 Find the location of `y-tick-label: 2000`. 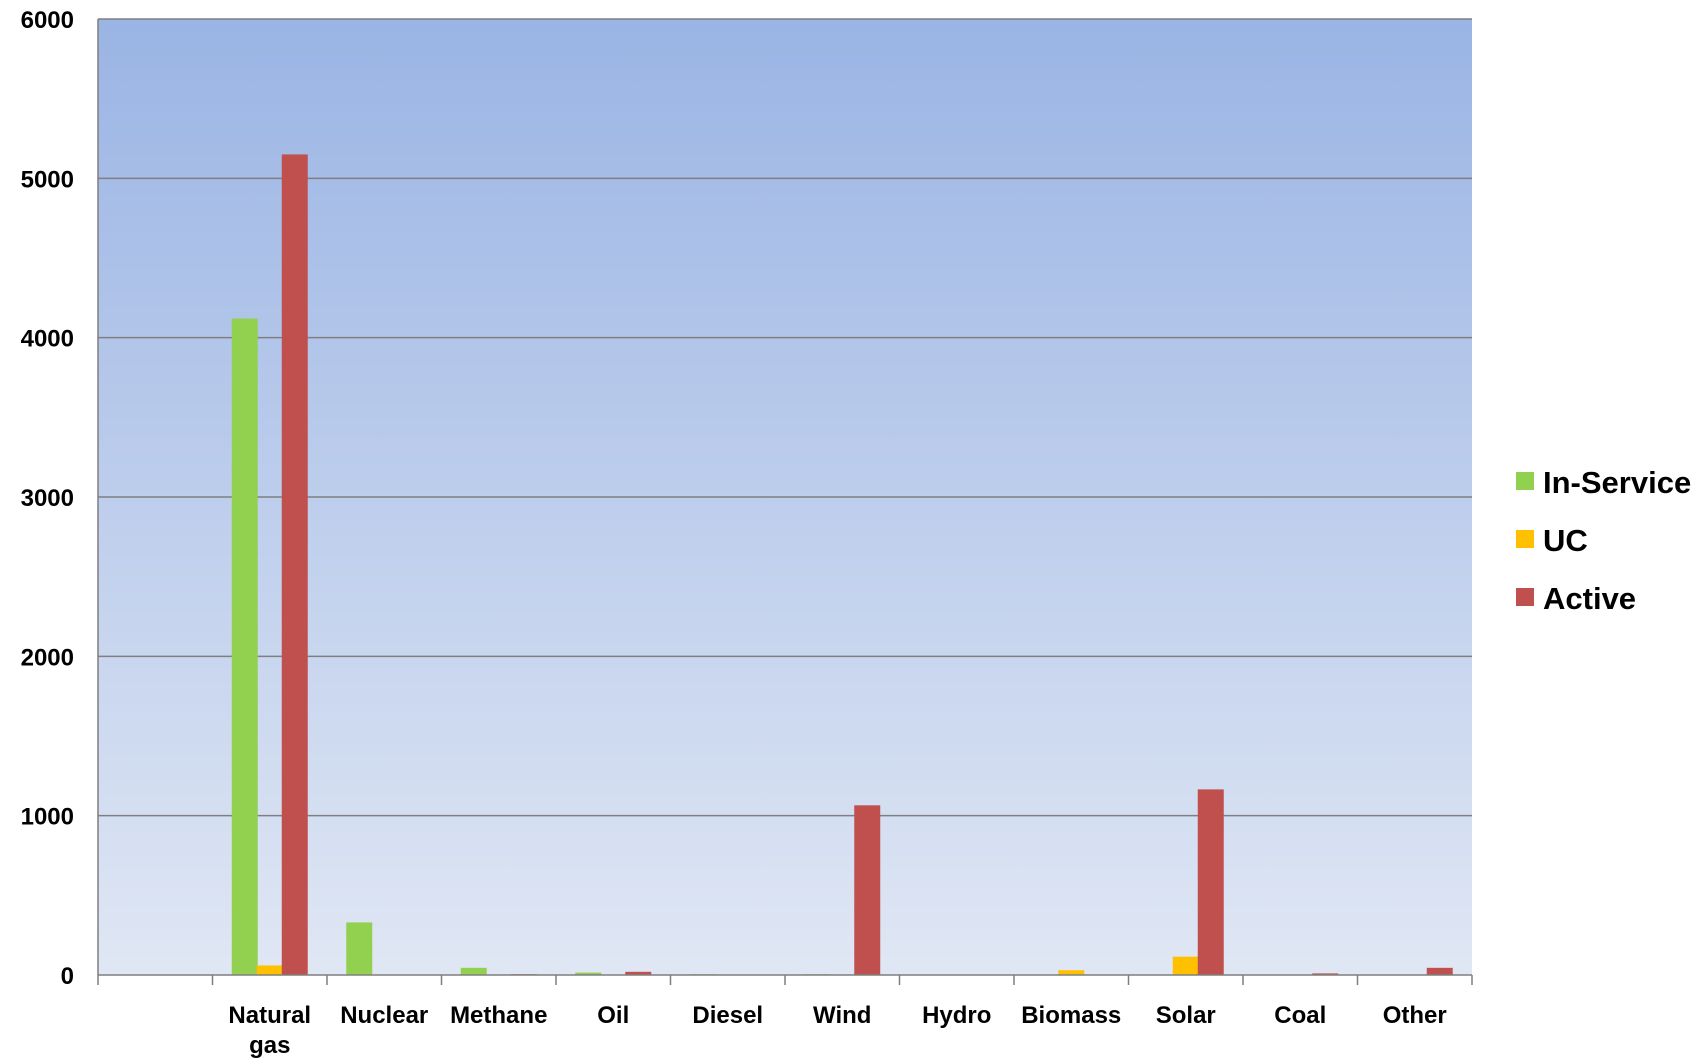

y-tick-label: 2000 is located at coordinates (47, 657).